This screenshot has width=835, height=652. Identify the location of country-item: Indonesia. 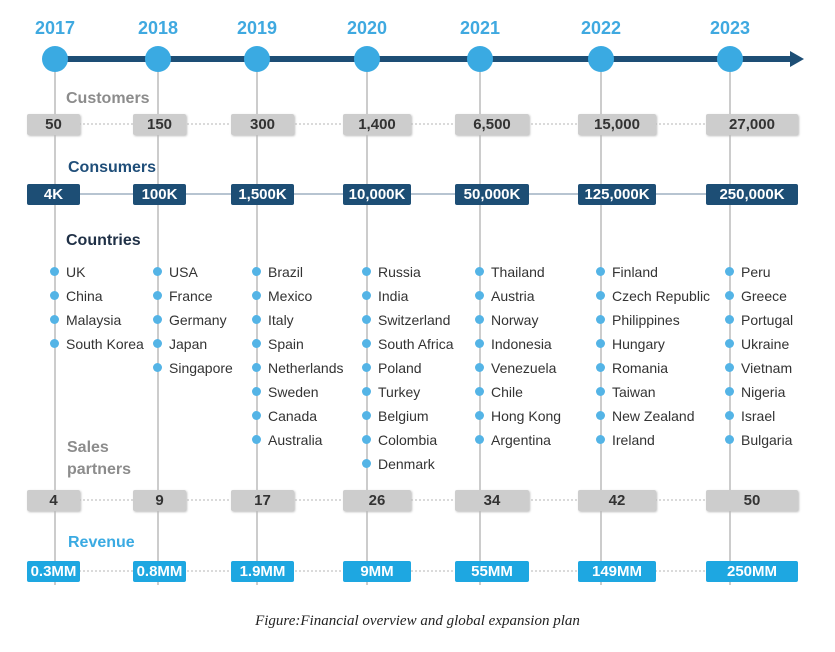
(517, 348).